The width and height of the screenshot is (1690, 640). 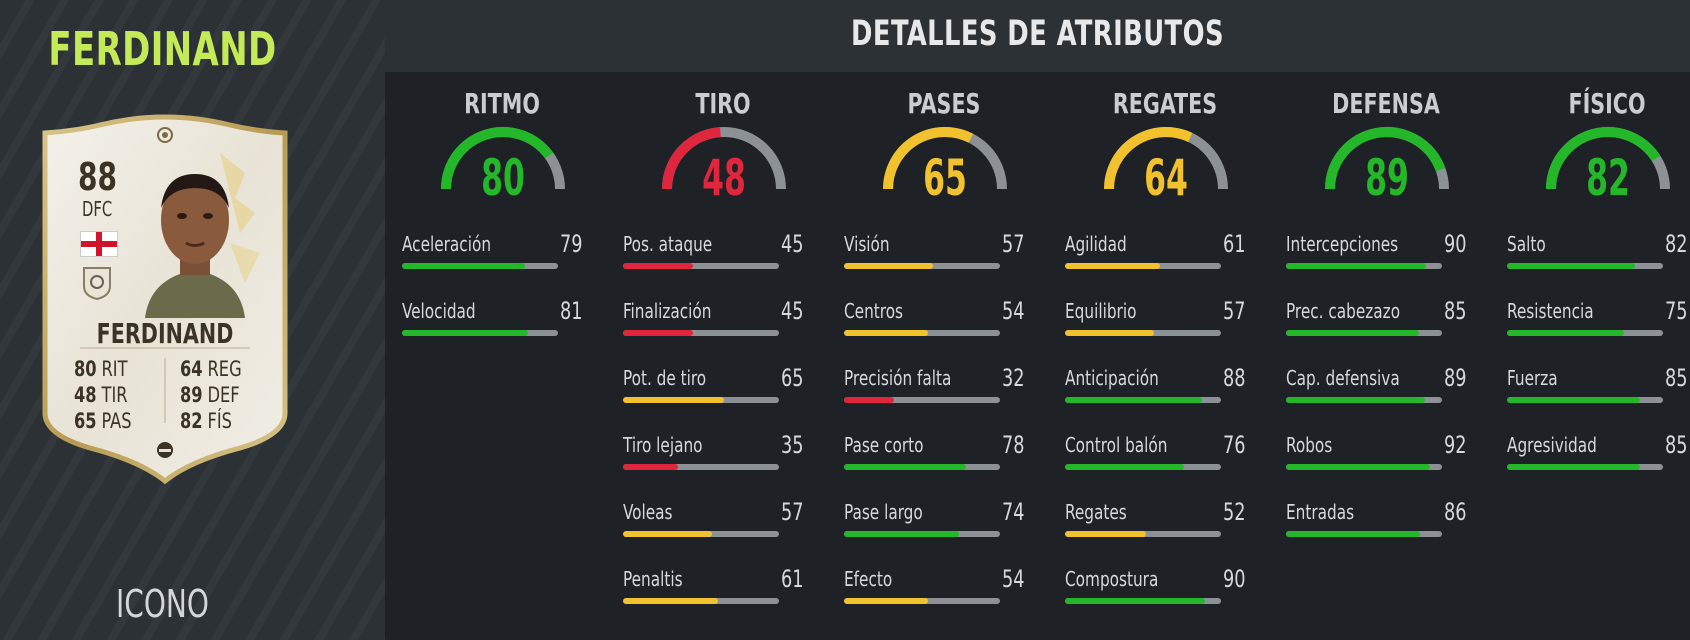 I want to click on attribute-label: Penaltis, so click(x=653, y=579).